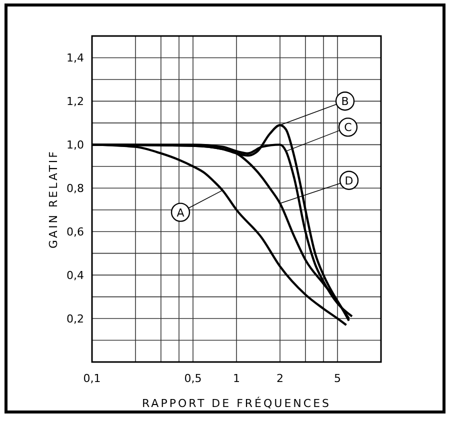 This screenshot has height=421, width=451. What do you see at coordinates (349, 181) in the screenshot?
I see `text: D` at bounding box center [349, 181].